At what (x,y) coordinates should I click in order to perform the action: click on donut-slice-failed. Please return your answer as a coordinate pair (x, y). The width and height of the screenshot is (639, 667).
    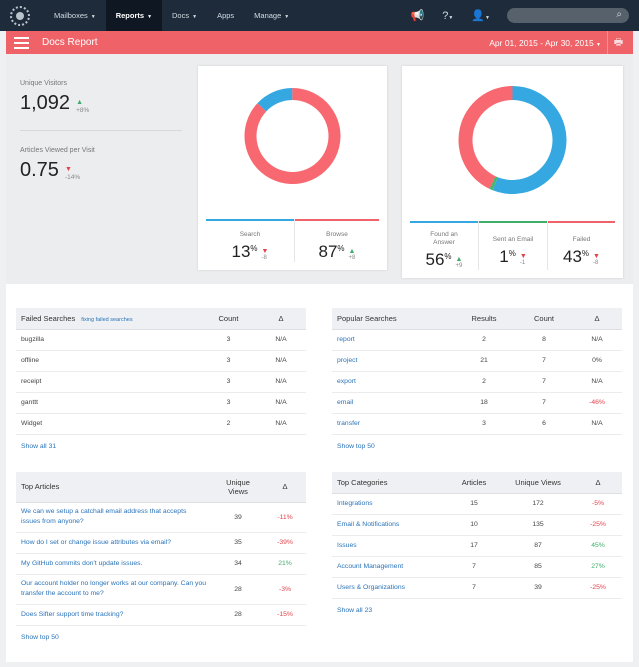
    Looking at the image, I should click on (485, 137).